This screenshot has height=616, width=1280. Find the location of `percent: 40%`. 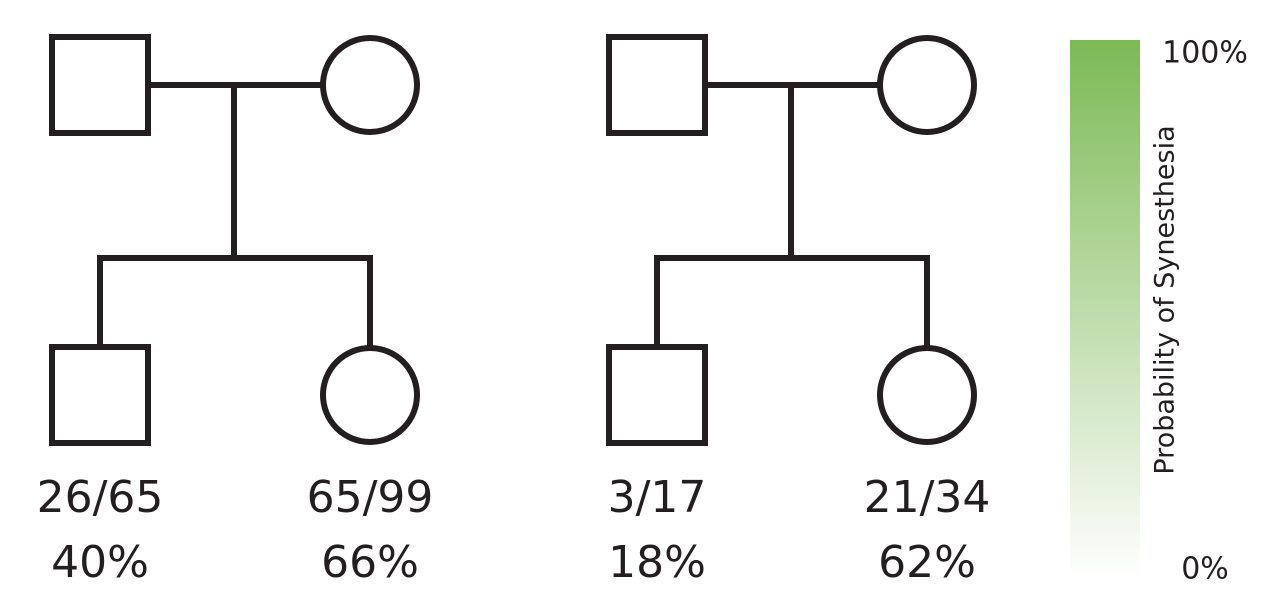

percent: 40% is located at coordinates (100, 562).